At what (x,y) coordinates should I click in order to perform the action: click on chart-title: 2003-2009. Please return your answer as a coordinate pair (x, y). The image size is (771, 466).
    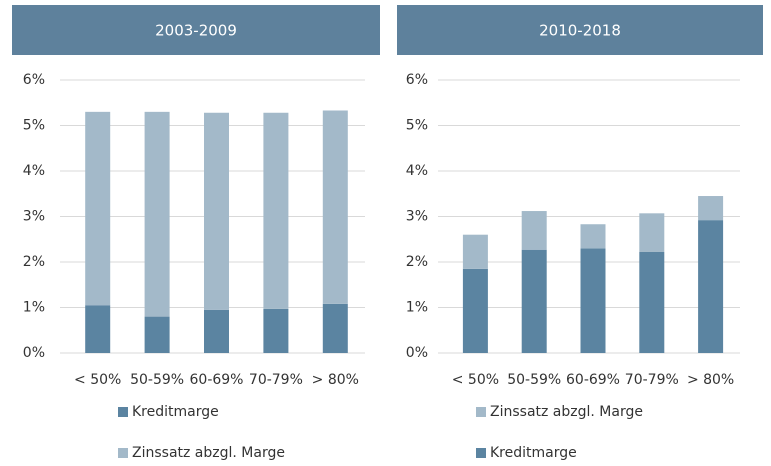
    Looking at the image, I should click on (196, 31).